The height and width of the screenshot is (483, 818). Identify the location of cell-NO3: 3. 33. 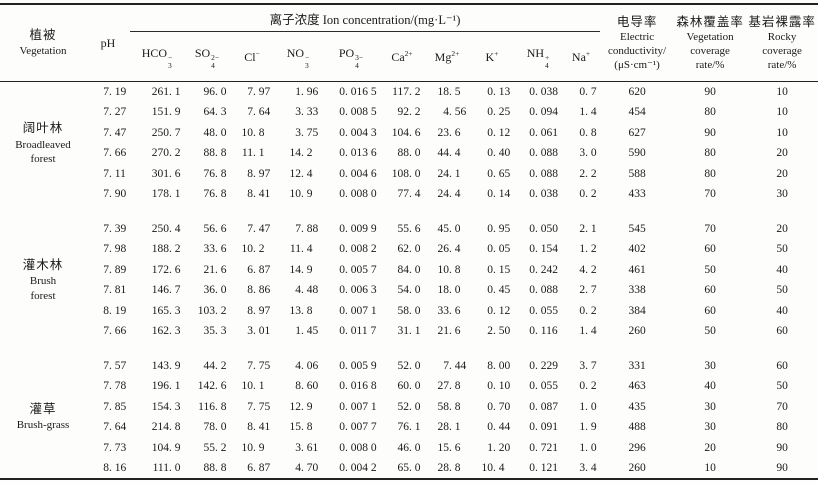
(307, 112).